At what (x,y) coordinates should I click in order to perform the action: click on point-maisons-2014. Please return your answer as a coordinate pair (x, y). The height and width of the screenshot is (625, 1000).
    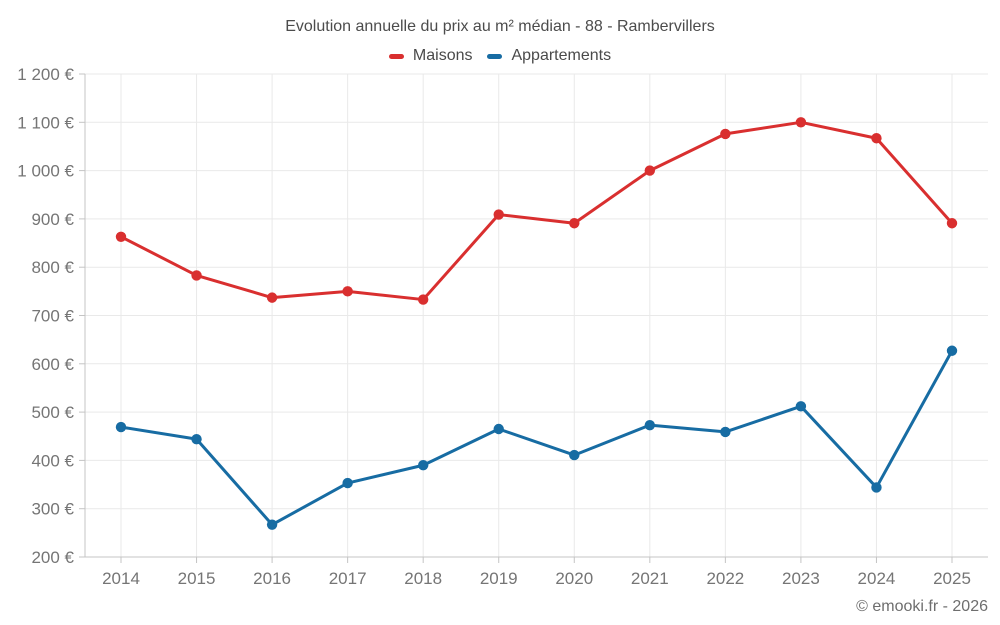
    Looking at the image, I should click on (121, 236).